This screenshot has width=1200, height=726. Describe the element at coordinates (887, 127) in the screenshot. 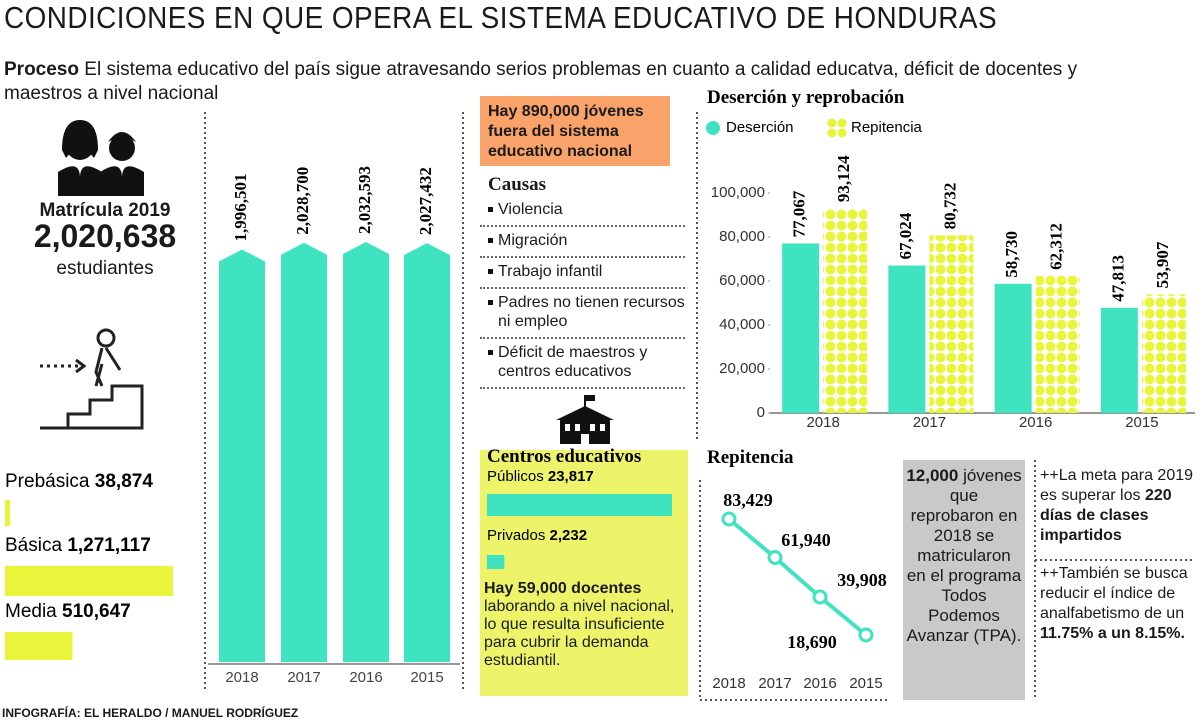

I see `legend-label: Repitencia` at that location.